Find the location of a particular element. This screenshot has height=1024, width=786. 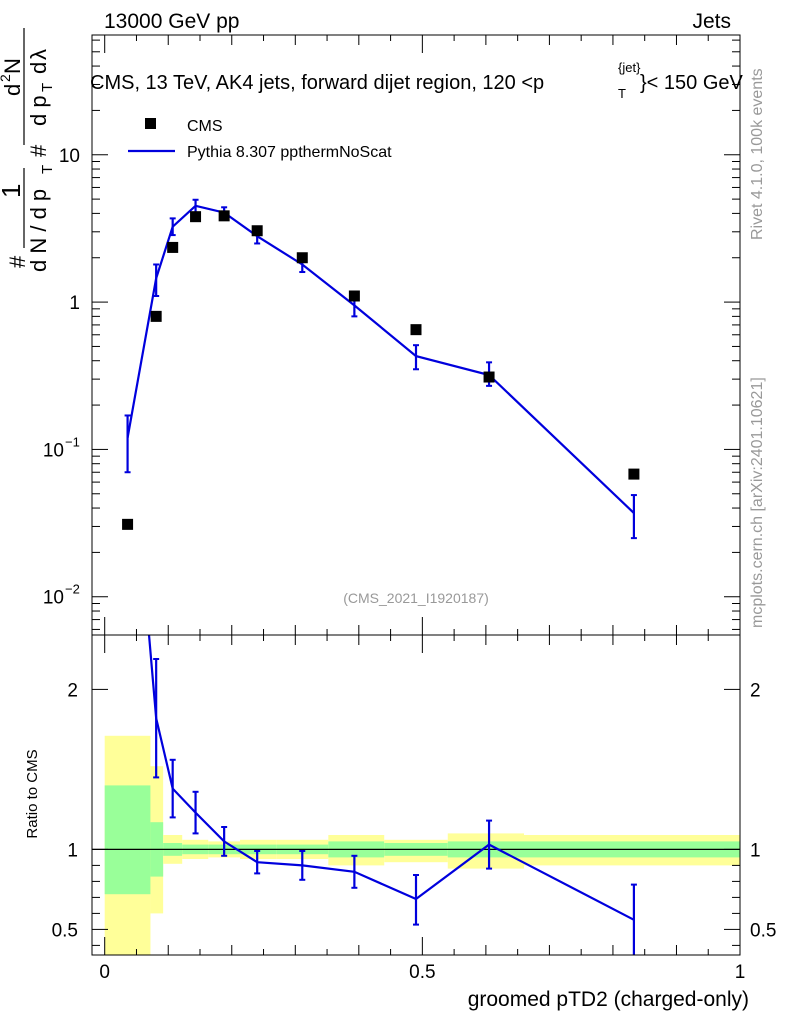

svg-text: 2 is located at coordinates (6, 78).